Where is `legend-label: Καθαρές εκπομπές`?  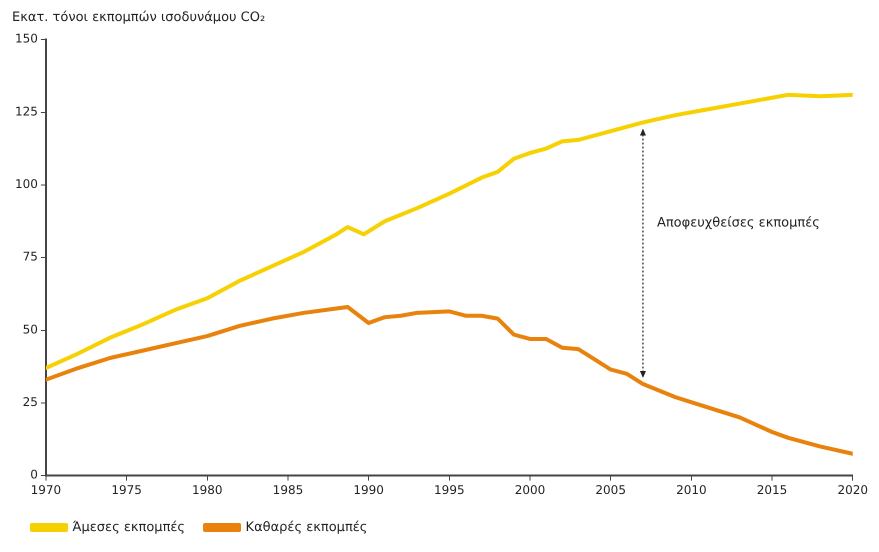
legend-label: Καθαρές εκπομπές is located at coordinates (307, 527).